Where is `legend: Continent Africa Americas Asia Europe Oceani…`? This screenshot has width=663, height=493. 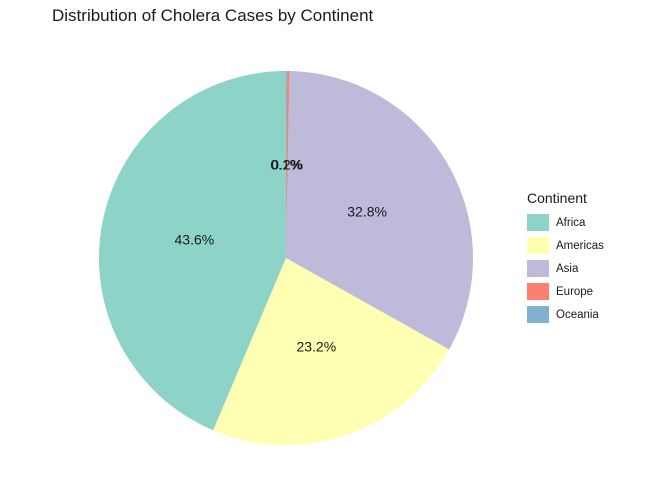 legend: Continent Africa Americas Asia Europe Oceani… is located at coordinates (565, 258).